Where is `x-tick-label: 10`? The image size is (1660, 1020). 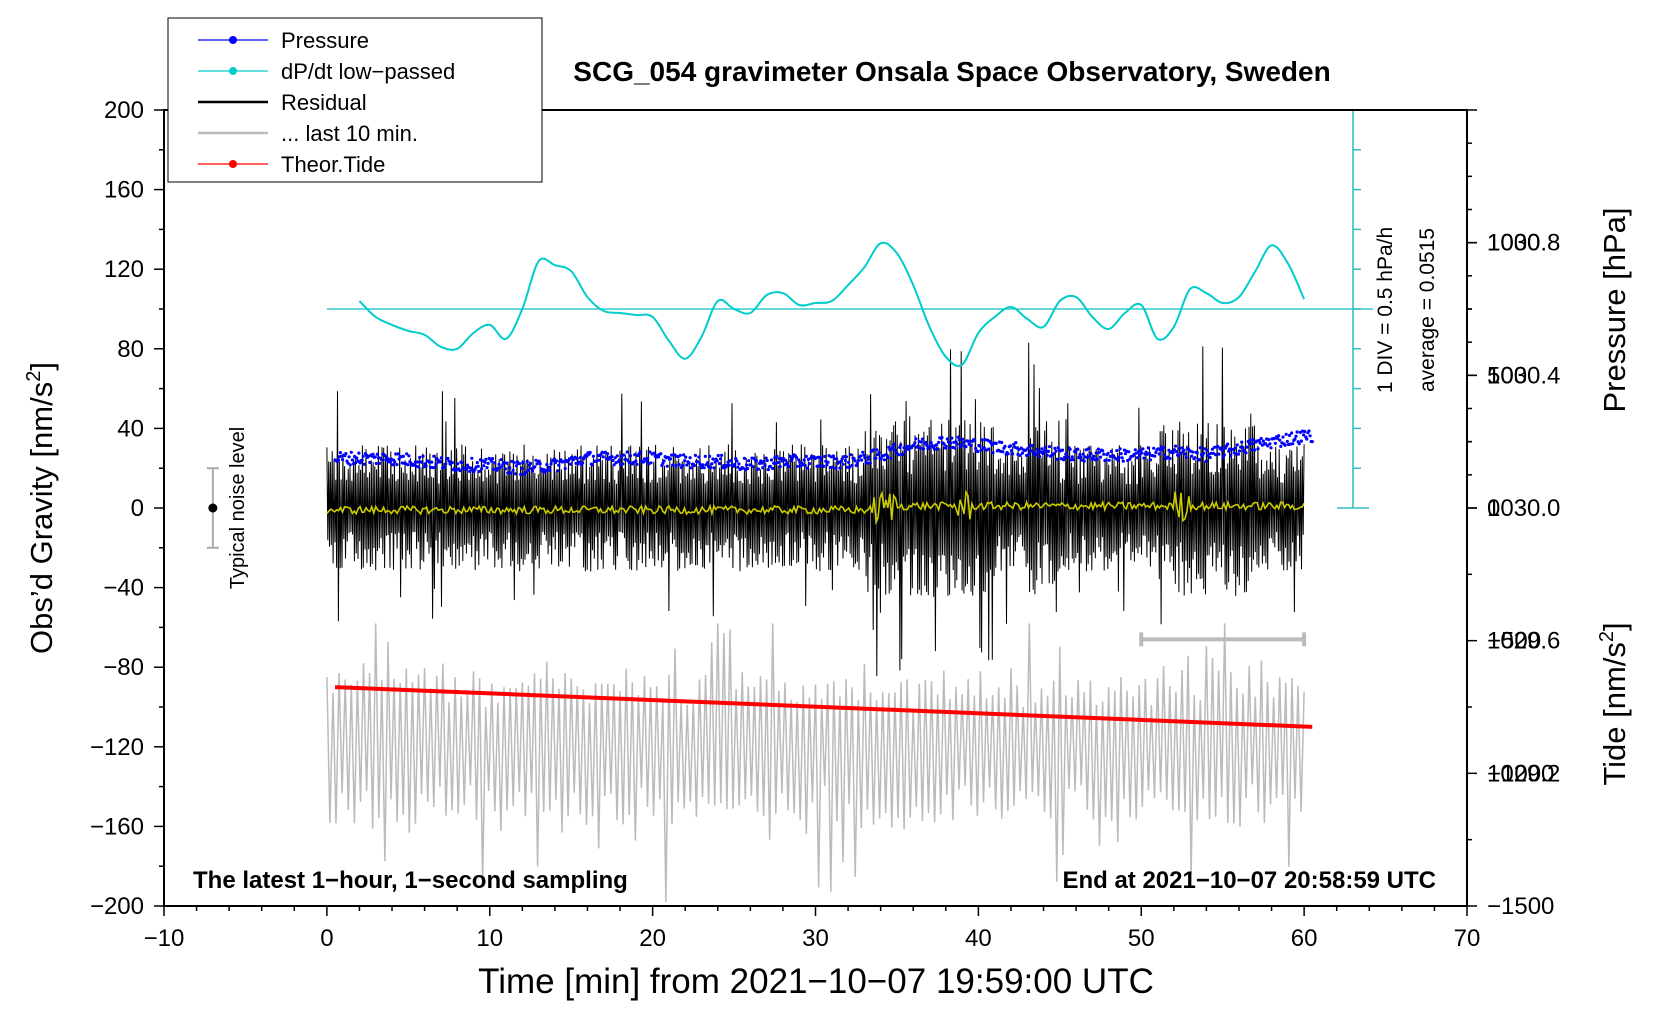 x-tick-label: 10 is located at coordinates (489, 938).